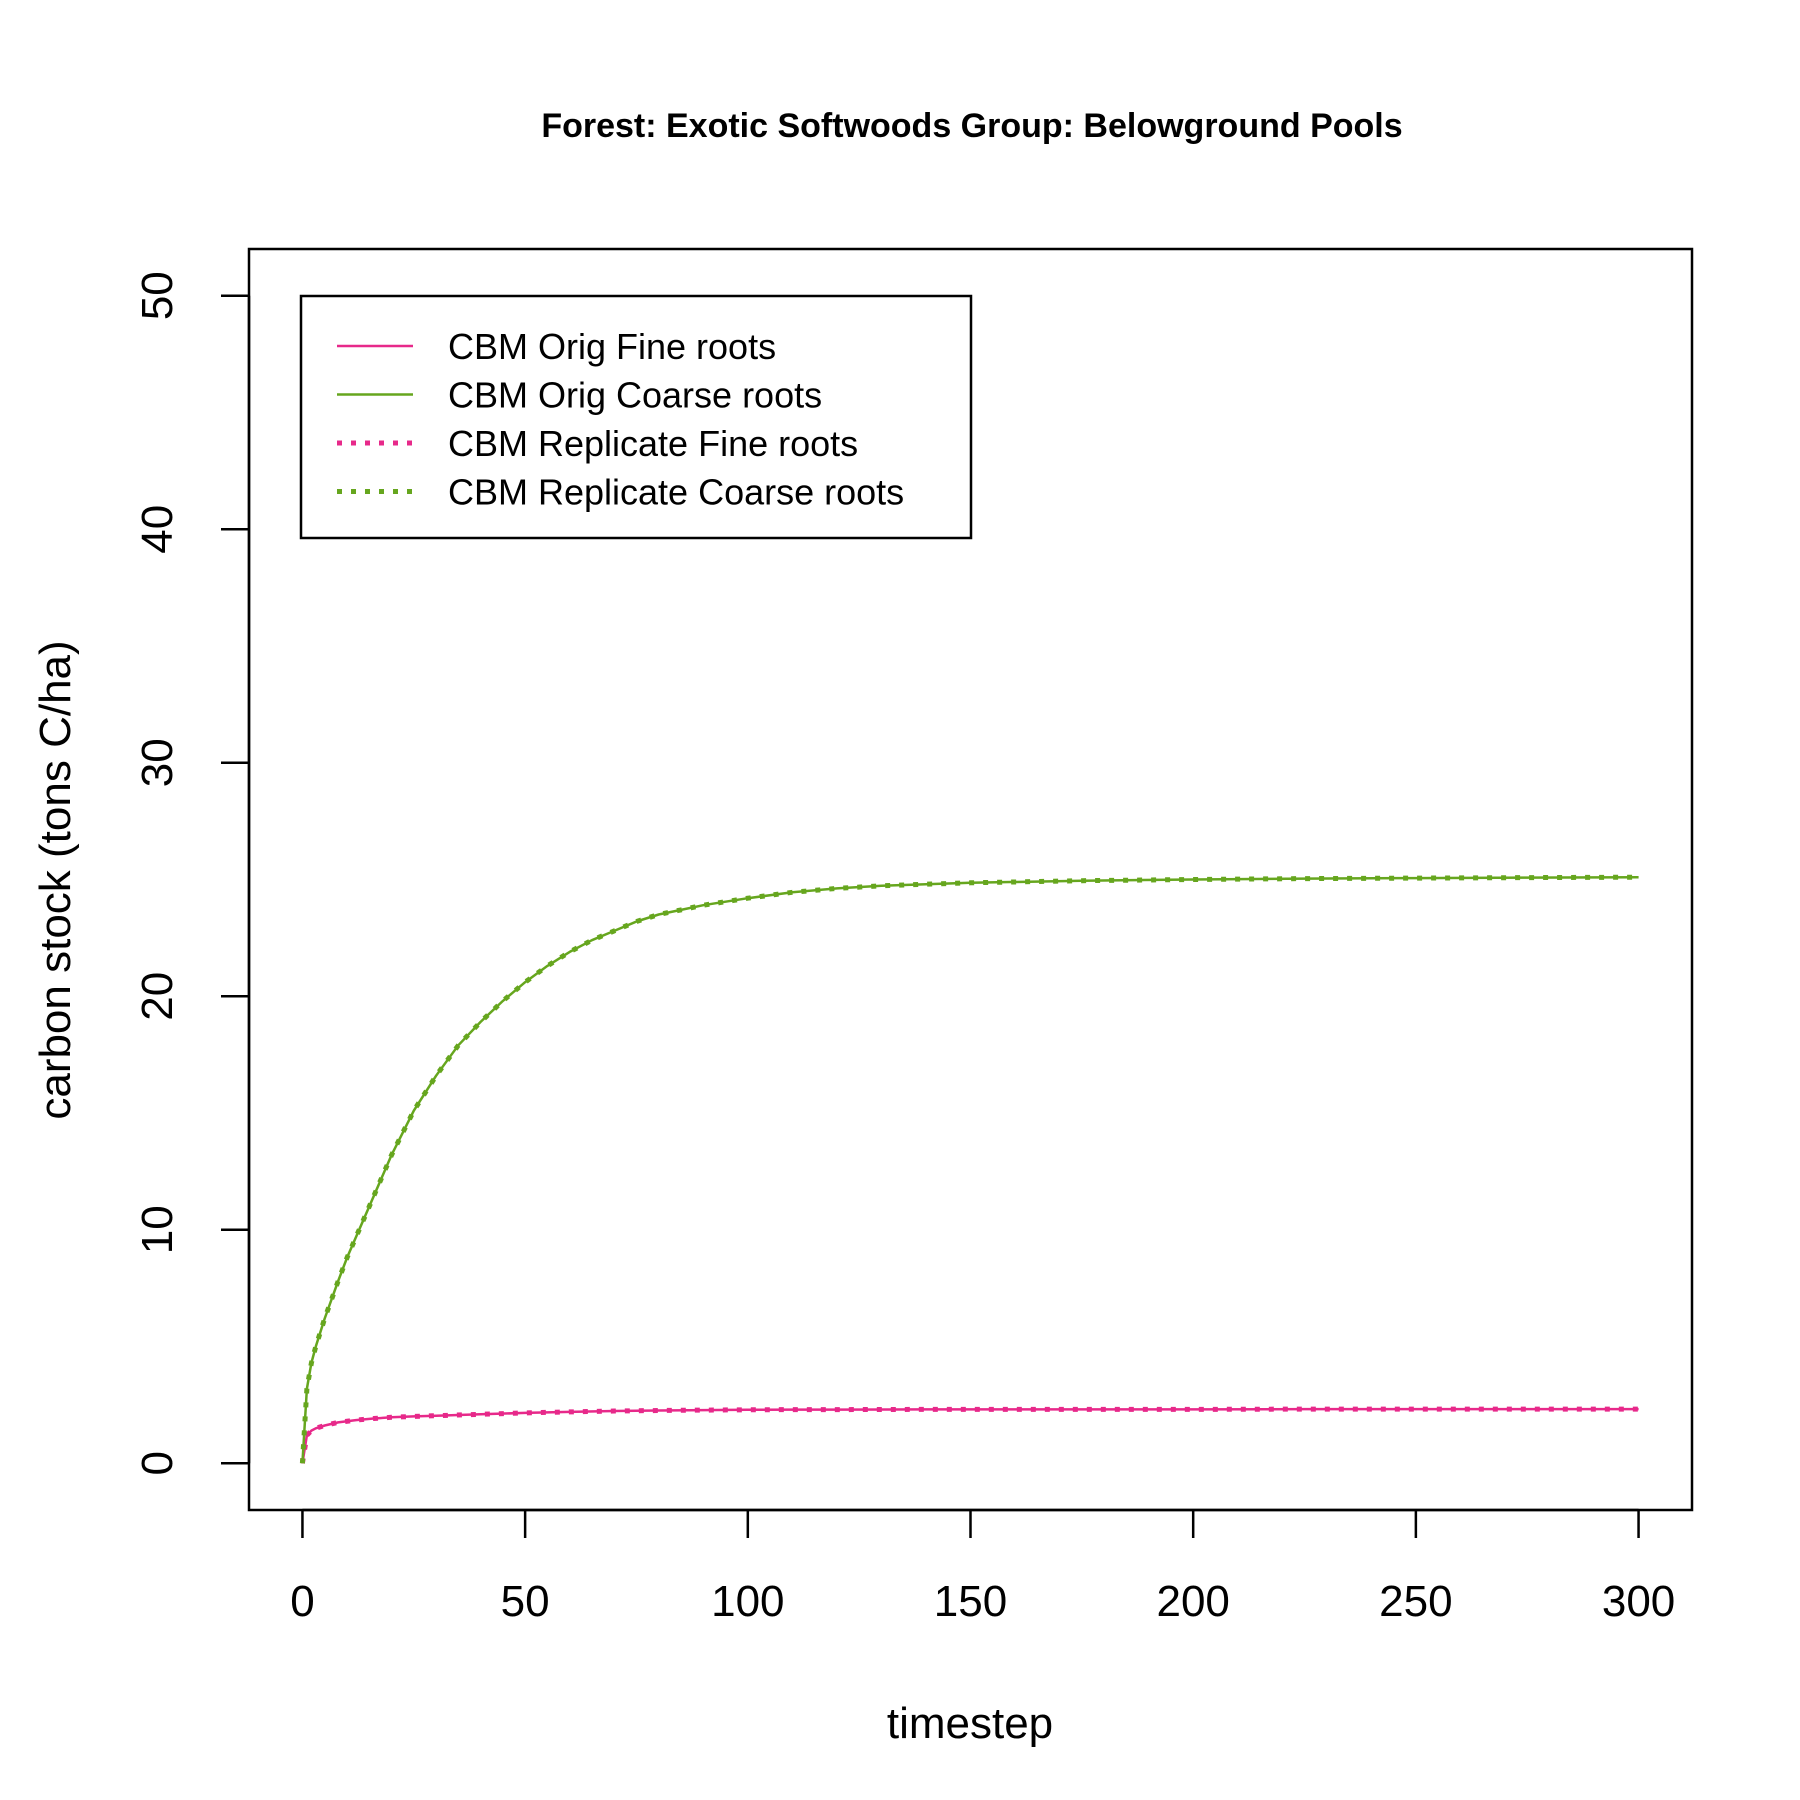 This screenshot has height=1800, width=1800. What do you see at coordinates (157, 529) in the screenshot?
I see `y-tick-label: 40` at bounding box center [157, 529].